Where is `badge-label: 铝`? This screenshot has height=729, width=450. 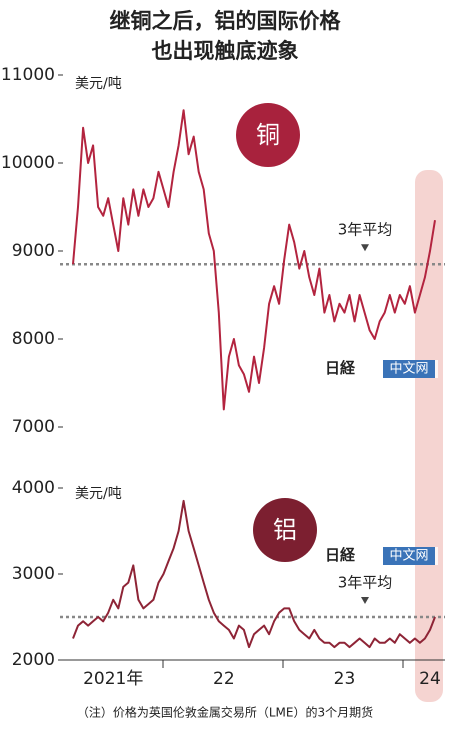
badge-label: 铝 is located at coordinates (285, 530).